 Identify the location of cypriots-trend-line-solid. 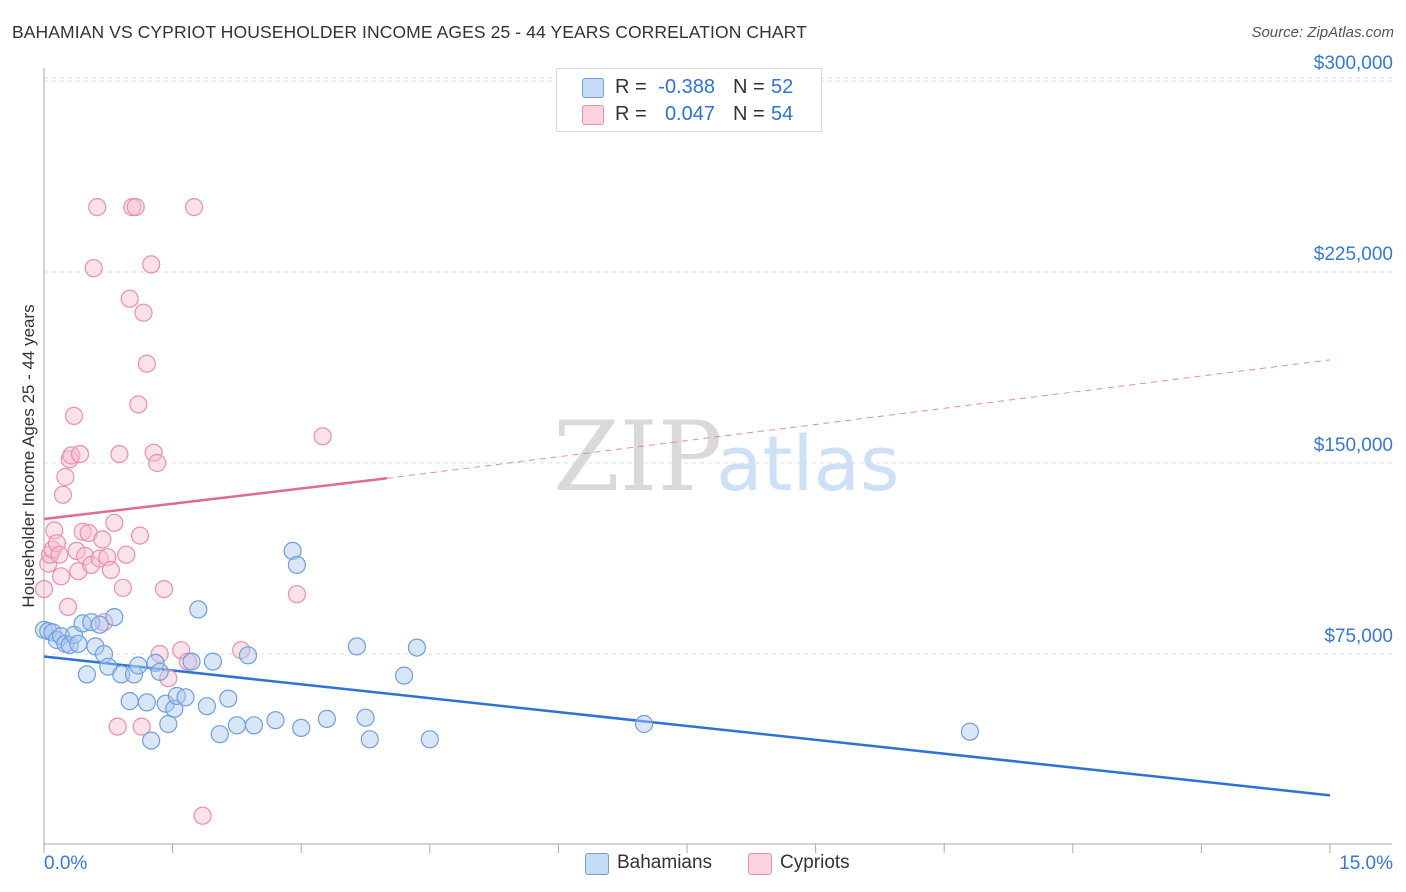
(215, 499).